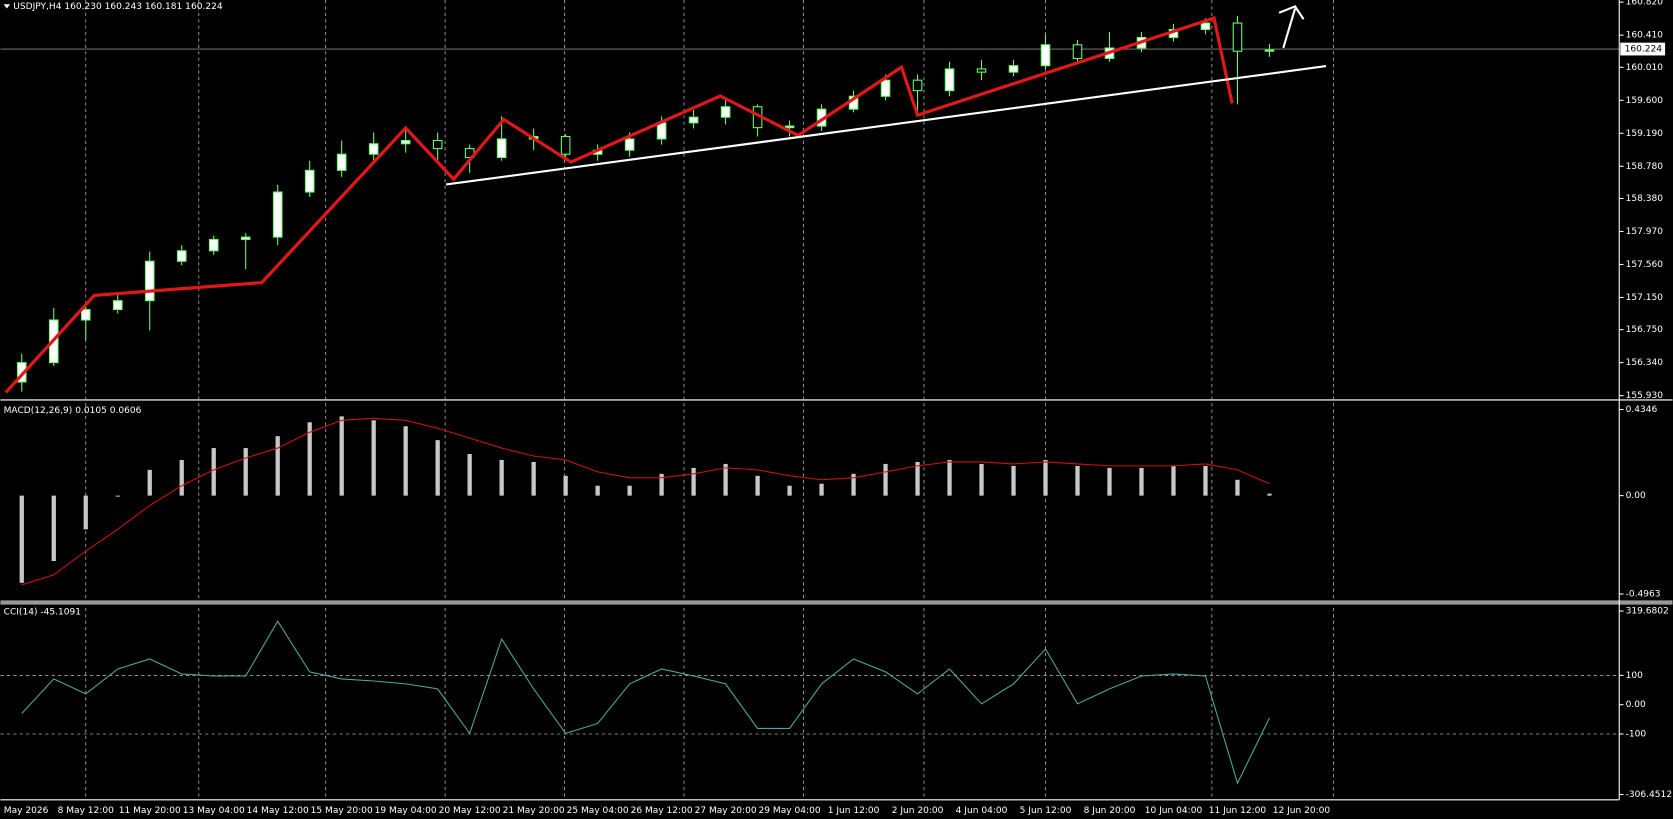 The image size is (1673, 819). Describe the element at coordinates (86, 811) in the screenshot. I see `x-tick-label: 8 May 12:00` at that location.